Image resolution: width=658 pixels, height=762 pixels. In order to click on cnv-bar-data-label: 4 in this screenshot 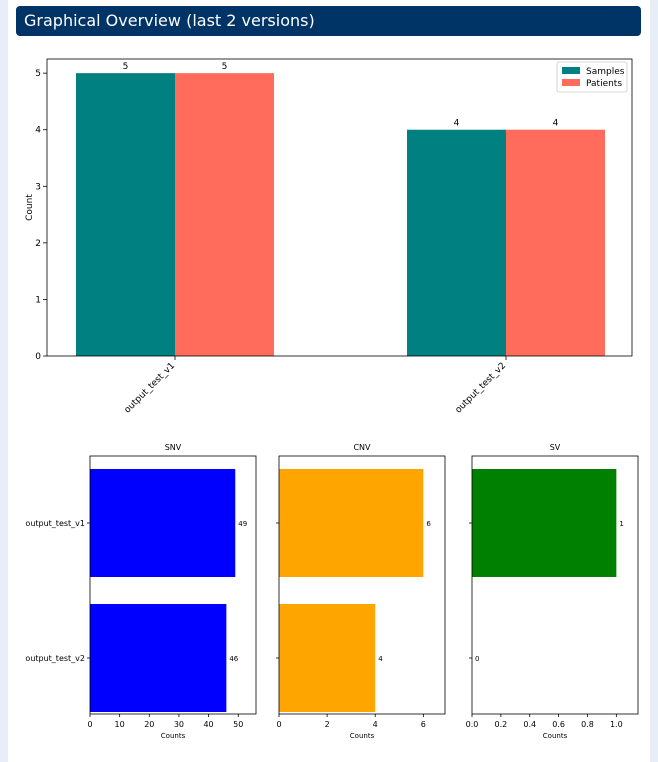, I will do `click(380, 659)`.